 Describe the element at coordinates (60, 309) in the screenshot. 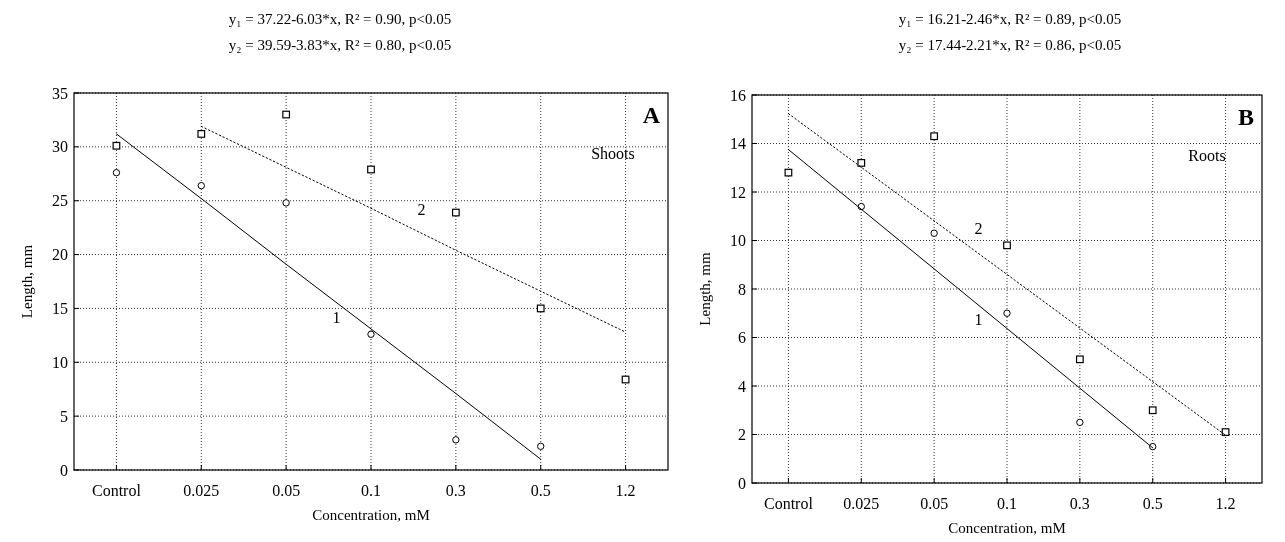

I see `y-tick-label: 15` at that location.